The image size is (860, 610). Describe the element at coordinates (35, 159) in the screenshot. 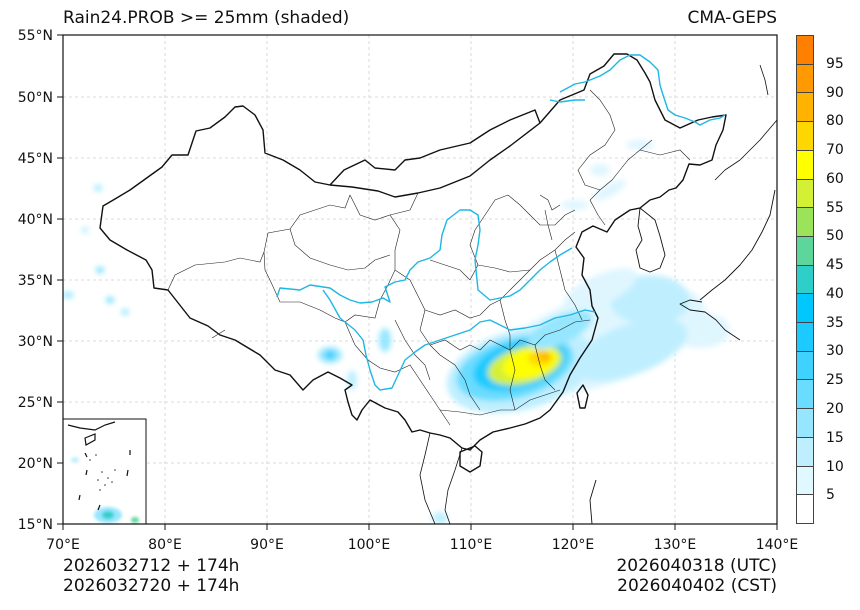

I see `lat-label: 45°N` at that location.